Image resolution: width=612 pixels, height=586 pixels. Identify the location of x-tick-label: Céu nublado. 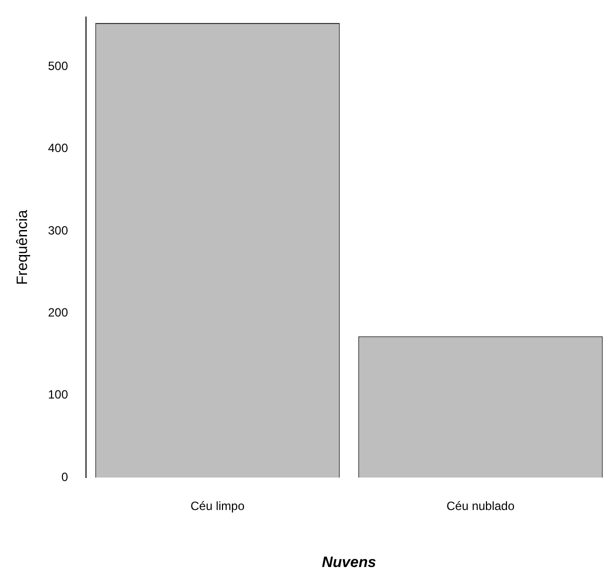
(480, 506).